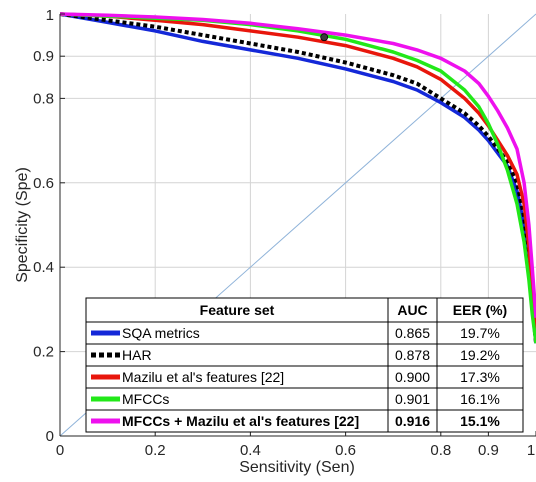 This screenshot has width=536, height=482. What do you see at coordinates (43, 267) in the screenshot?
I see `y-tick-label: 0.4` at bounding box center [43, 267].